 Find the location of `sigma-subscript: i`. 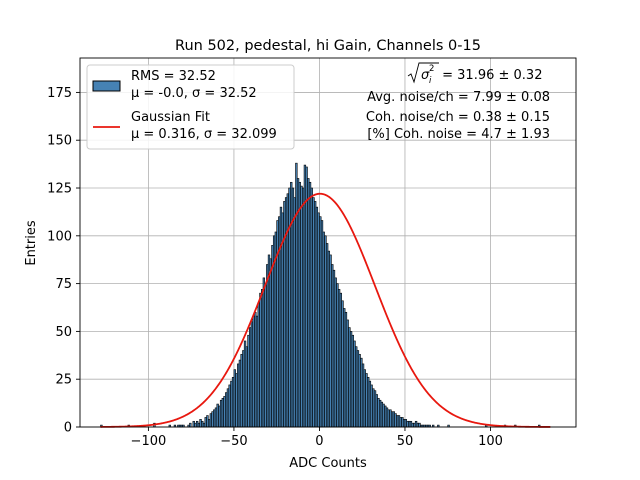

sigma-subscript: i is located at coordinates (430, 81).